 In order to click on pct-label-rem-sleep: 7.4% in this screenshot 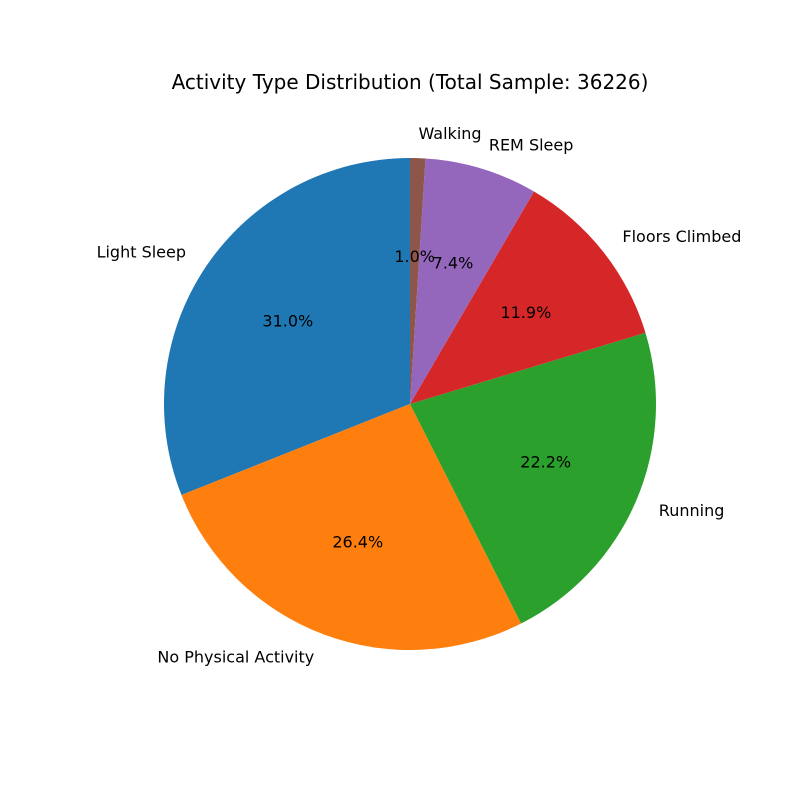, I will do `click(453, 262)`.